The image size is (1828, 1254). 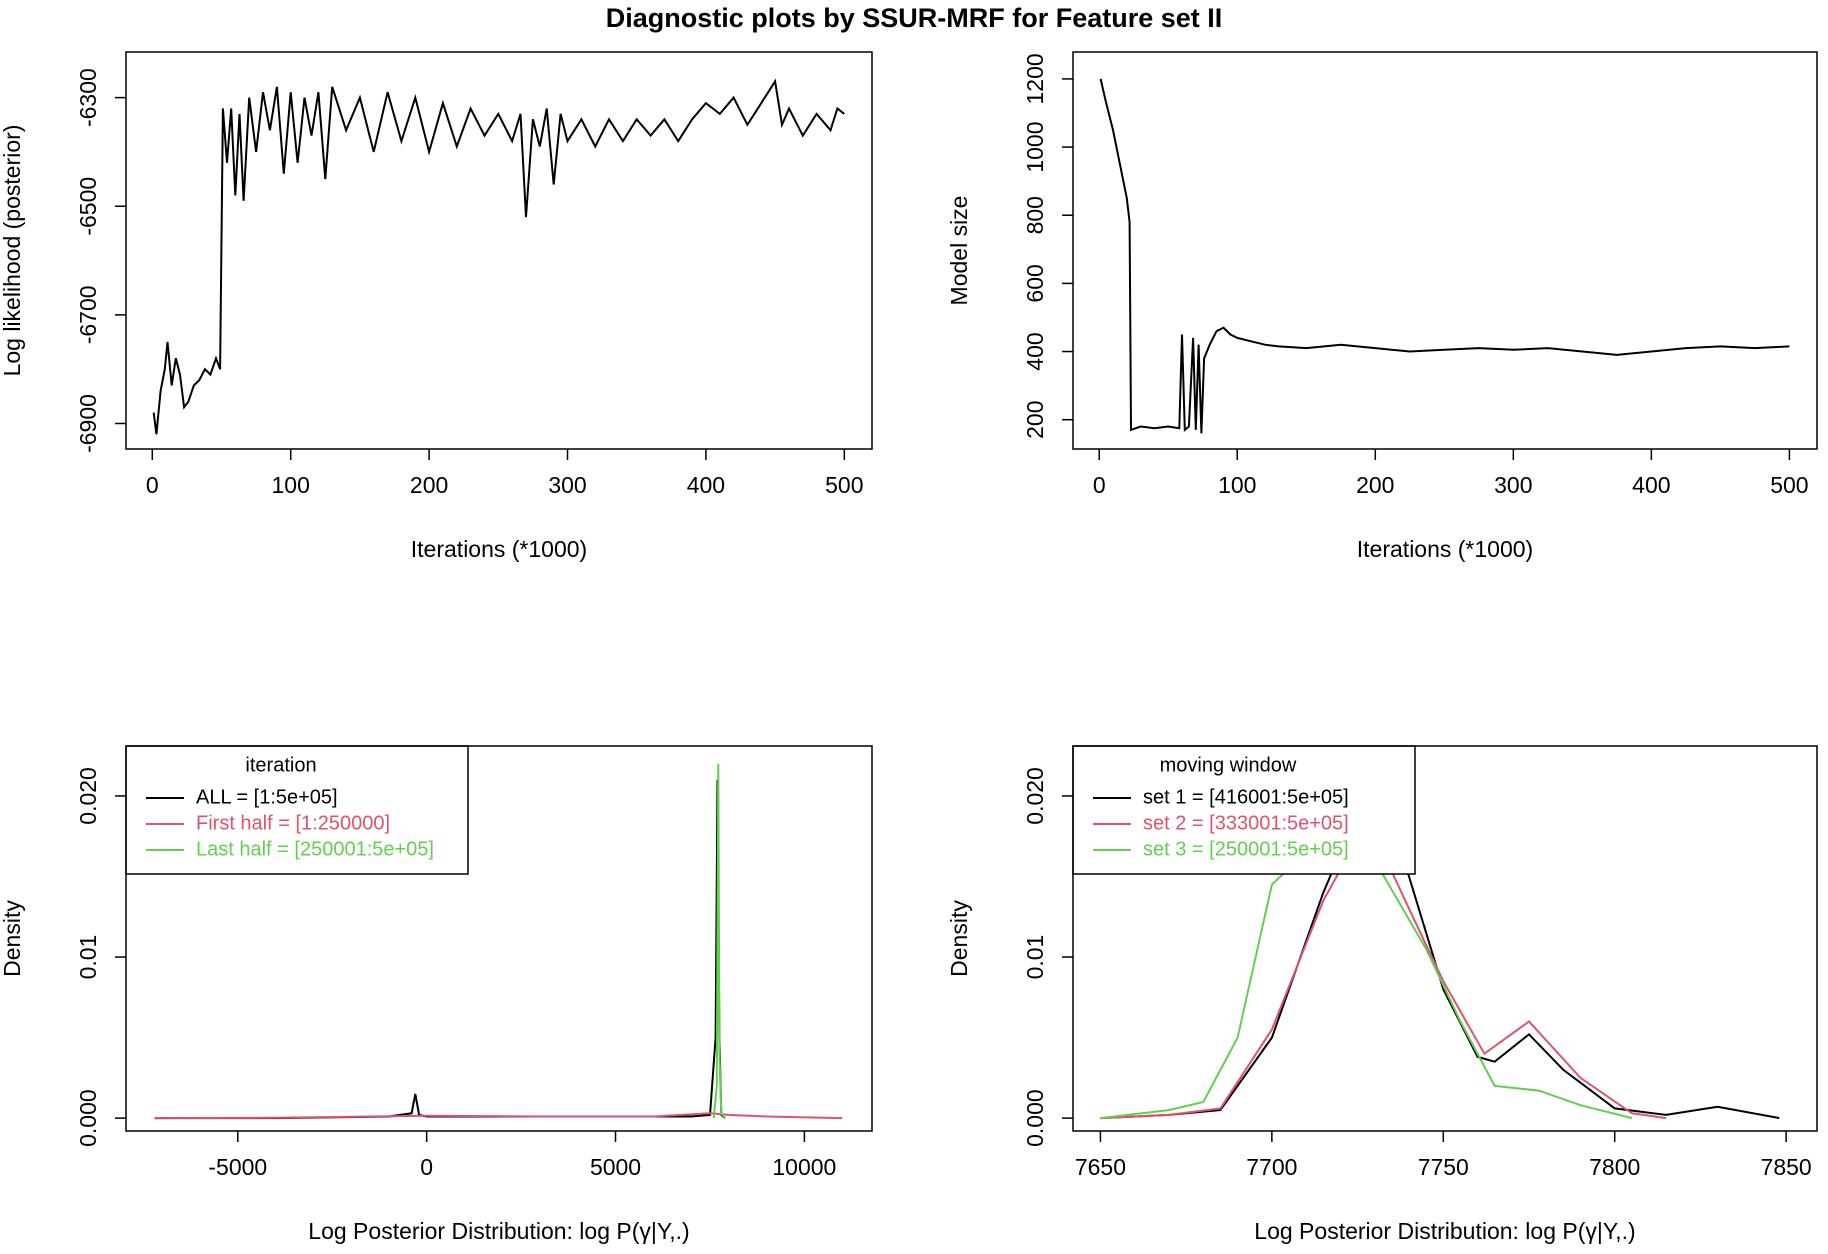 I want to click on y-tick-label: -6300, so click(x=88, y=97).